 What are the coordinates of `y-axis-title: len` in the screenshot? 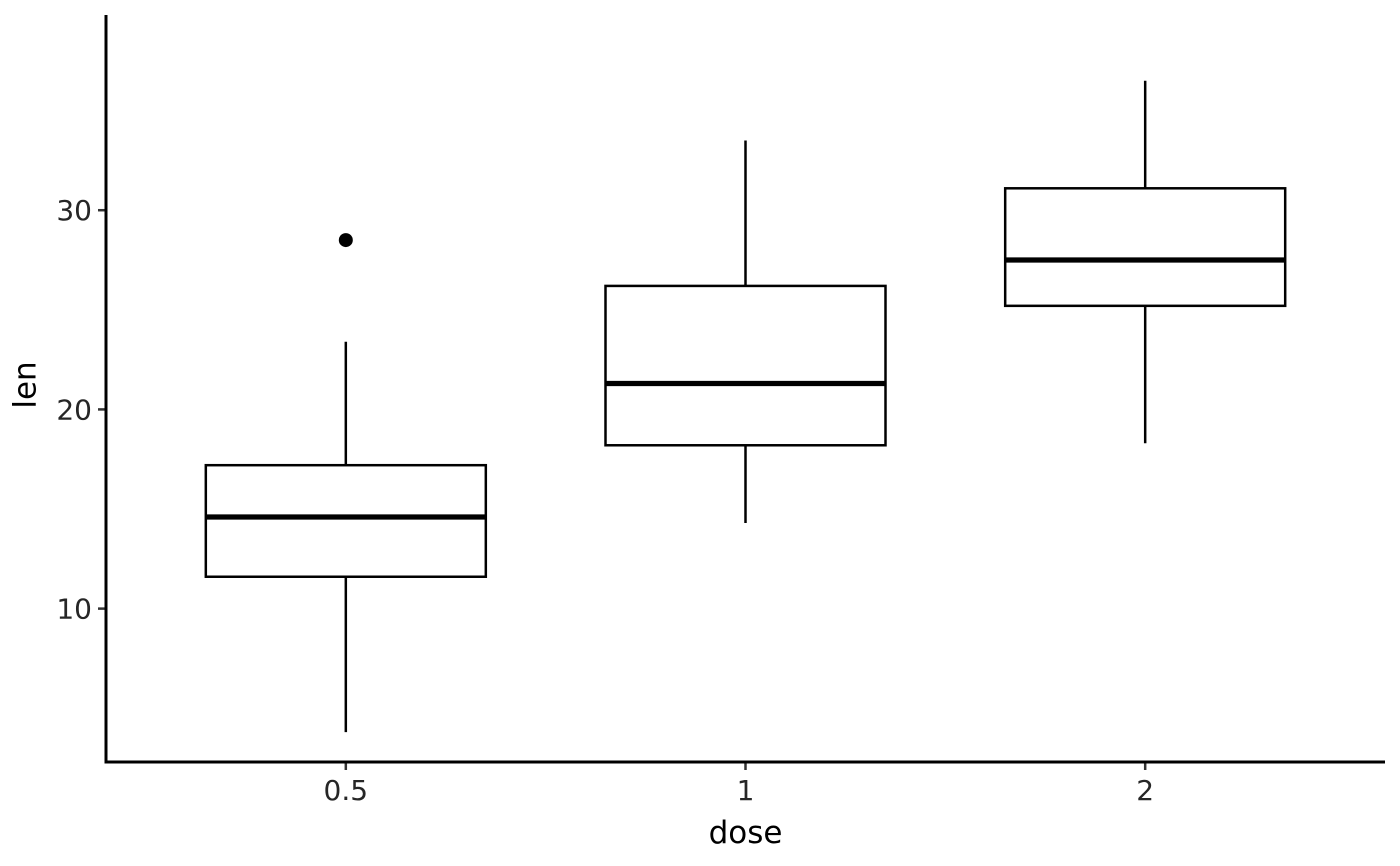 It's located at (25, 385).